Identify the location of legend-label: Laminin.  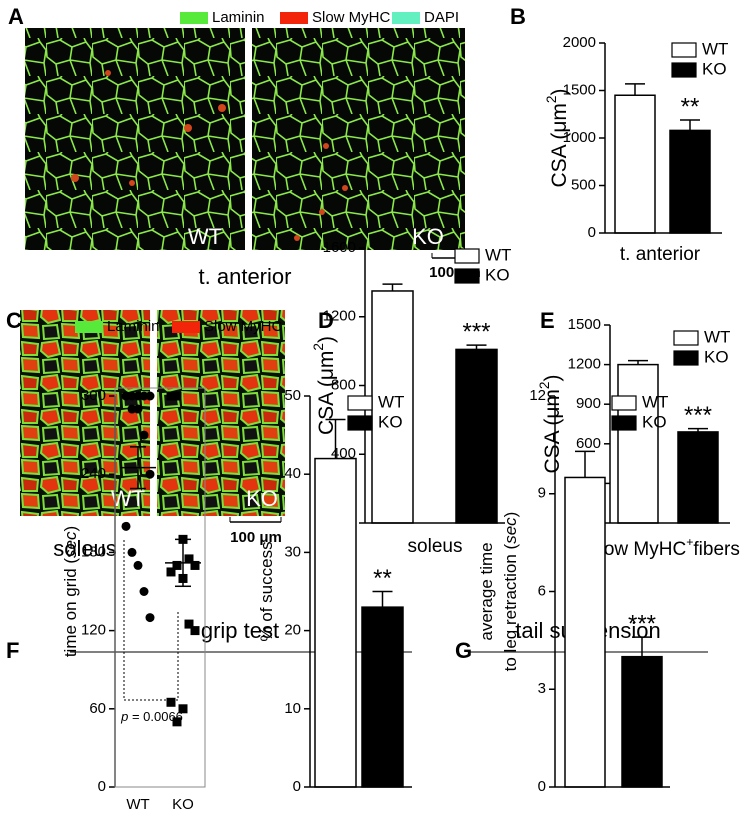
(238, 17).